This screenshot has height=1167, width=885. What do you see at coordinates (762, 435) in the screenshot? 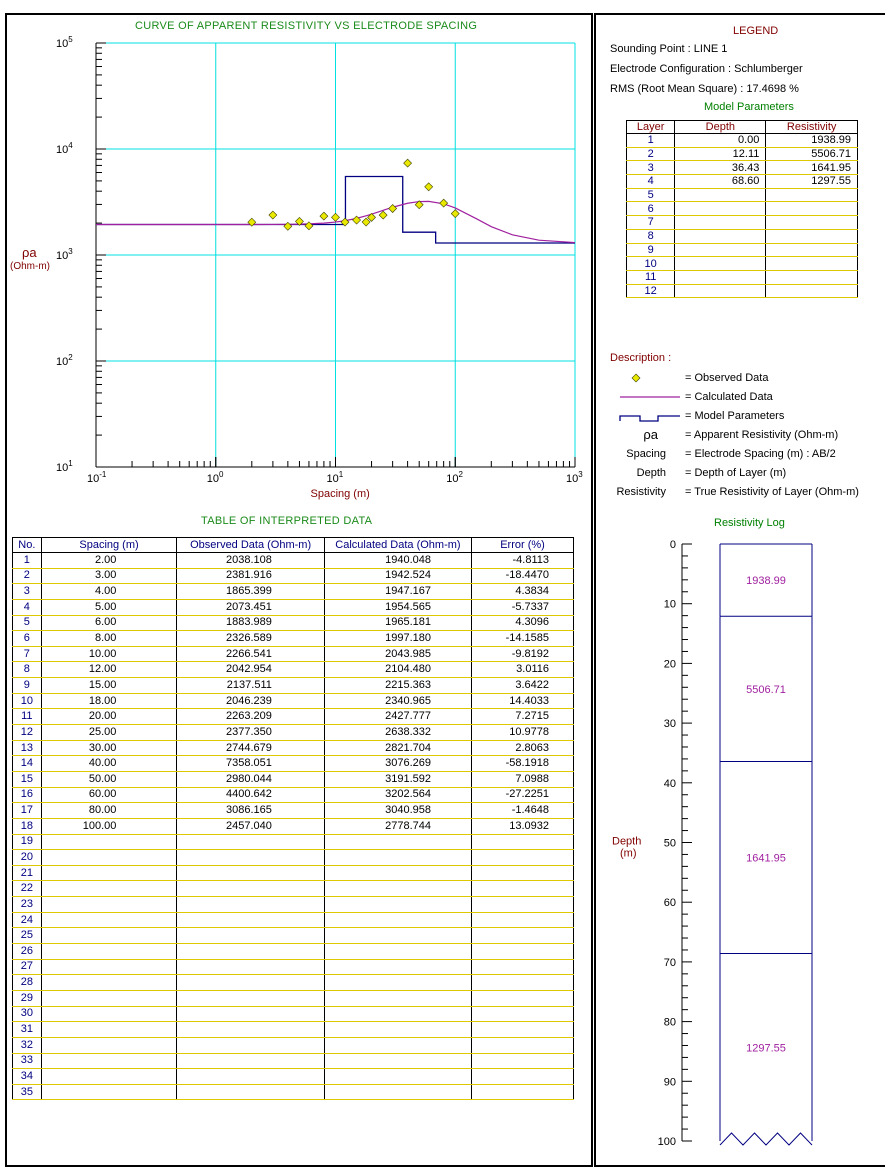
I see `legend-item-text: = Apparent Resistivity (Ohm-m)` at bounding box center [762, 435].